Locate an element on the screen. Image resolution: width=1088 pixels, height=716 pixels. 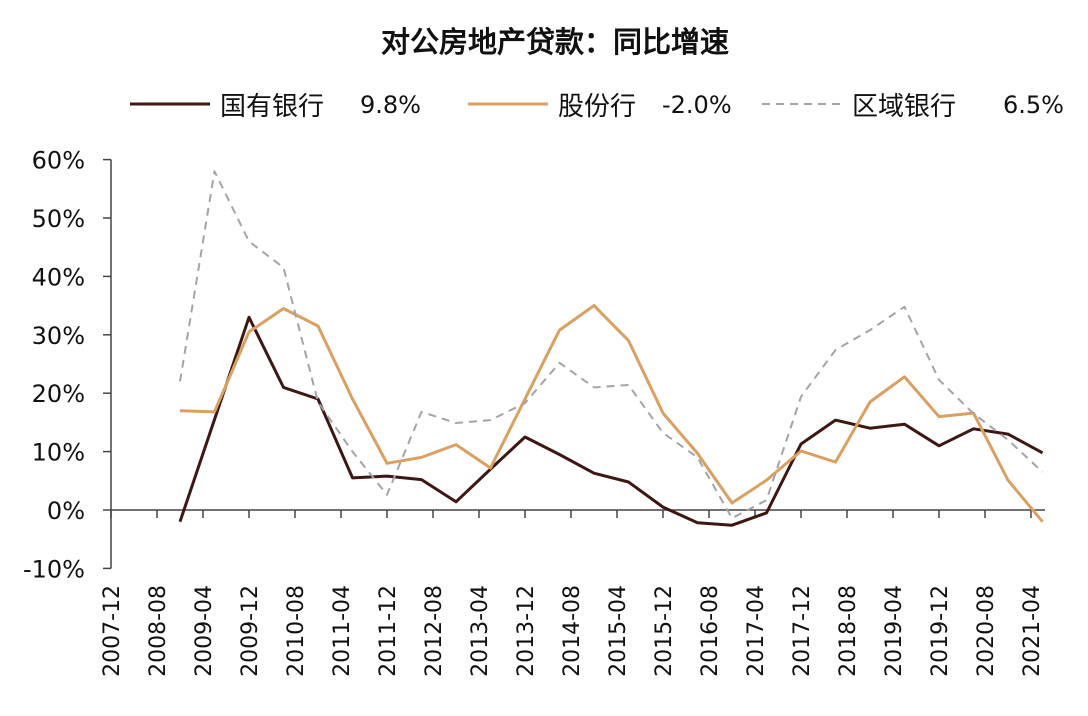
x-tick-label: 2012-08 is located at coordinates (434, 631).